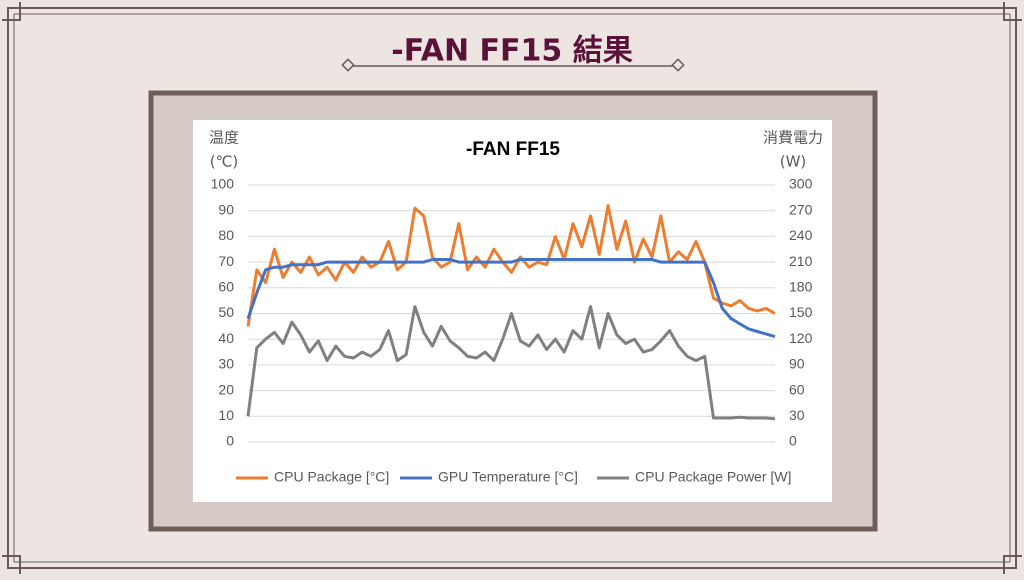 Image resolution: width=1024 pixels, height=580 pixels. Describe the element at coordinates (801, 338) in the screenshot. I see `y2-tick-label: 120` at that location.